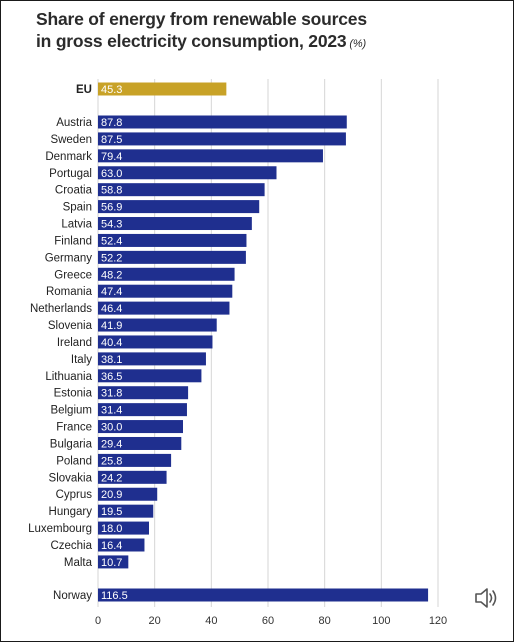  I want to click on category-label-portugal: Portugal, so click(70, 174).